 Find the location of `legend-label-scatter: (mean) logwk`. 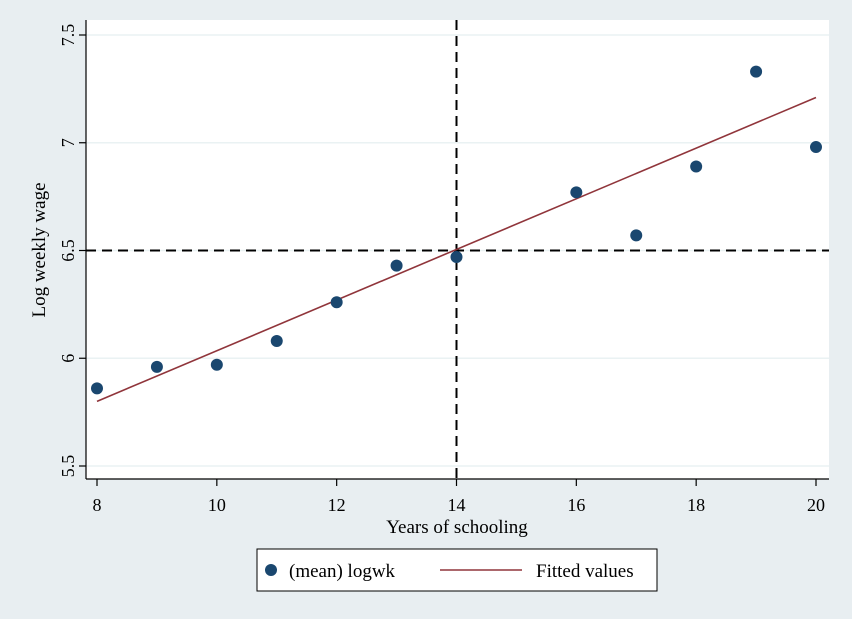

legend-label-scatter: (mean) logwk is located at coordinates (342, 571).